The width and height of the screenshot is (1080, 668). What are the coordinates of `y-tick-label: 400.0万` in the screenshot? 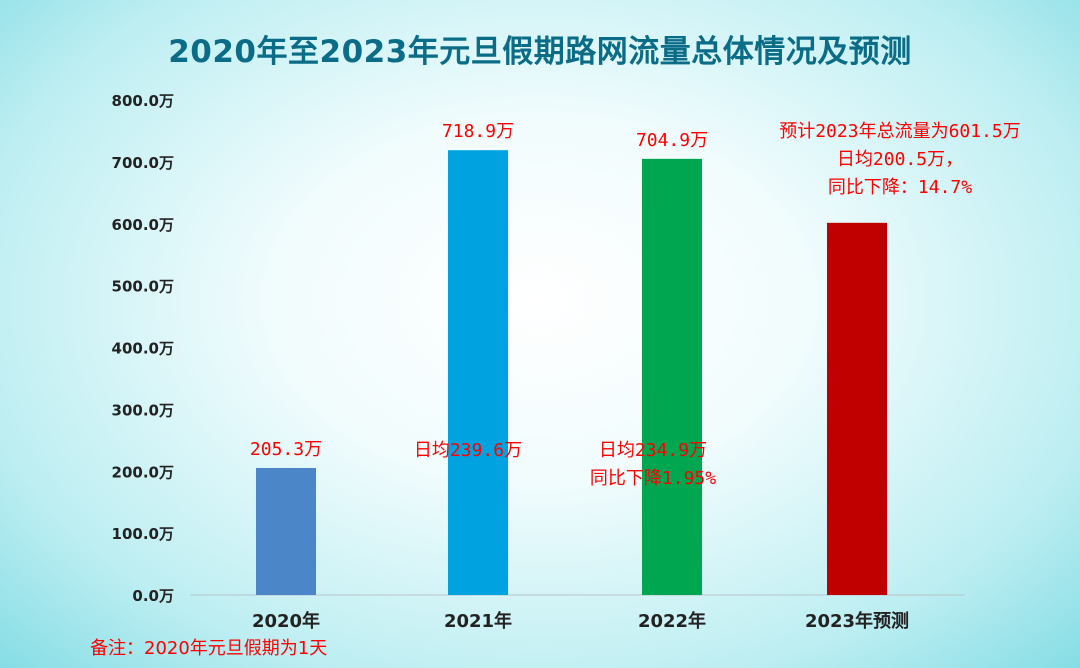 It's located at (143, 349).